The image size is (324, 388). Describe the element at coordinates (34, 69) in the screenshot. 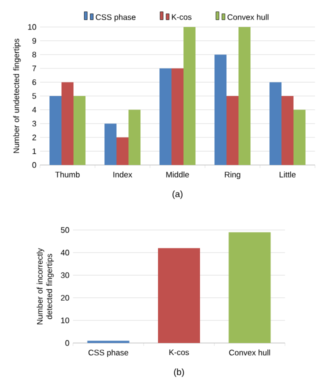

I see `y-tick-label: 7` at that location.